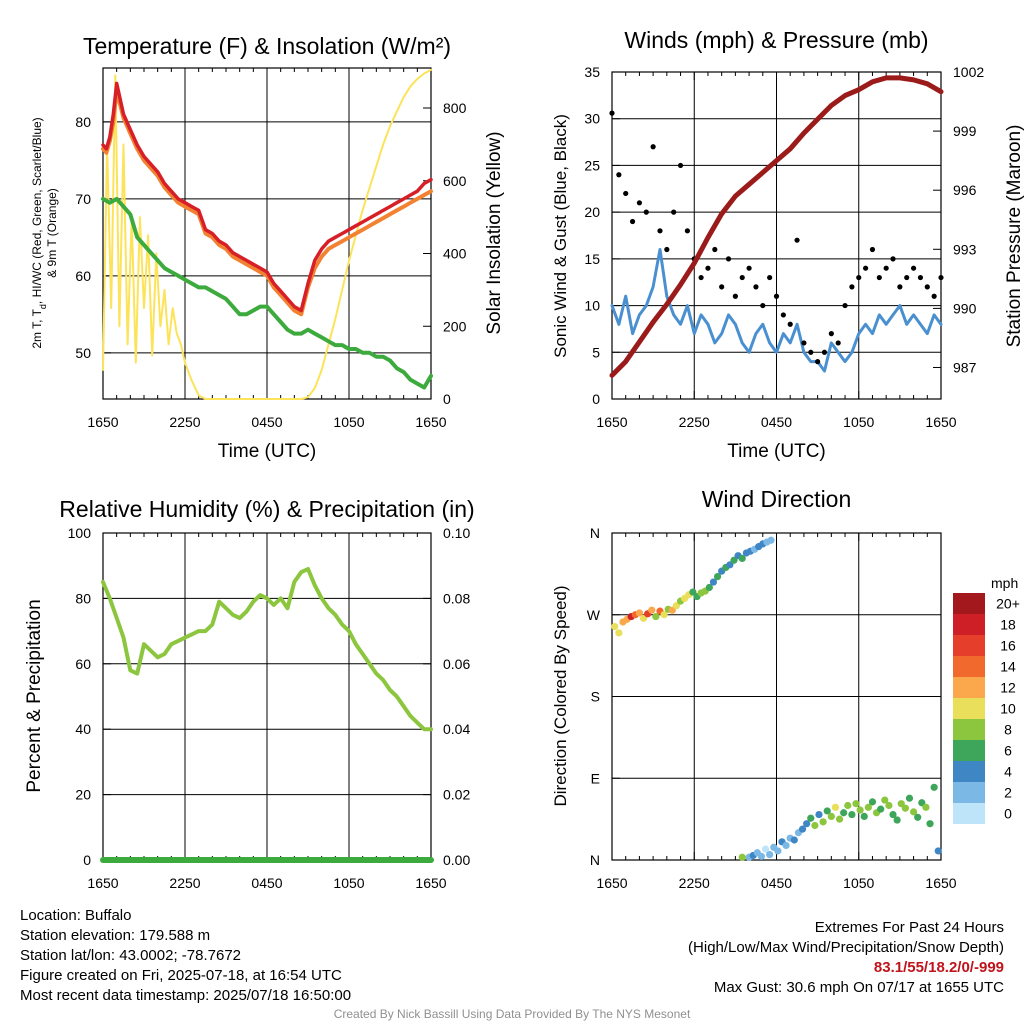  What do you see at coordinates (34, 695) in the screenshot?
I see `y-axis-label: Percent & Precipitation` at bounding box center [34, 695].